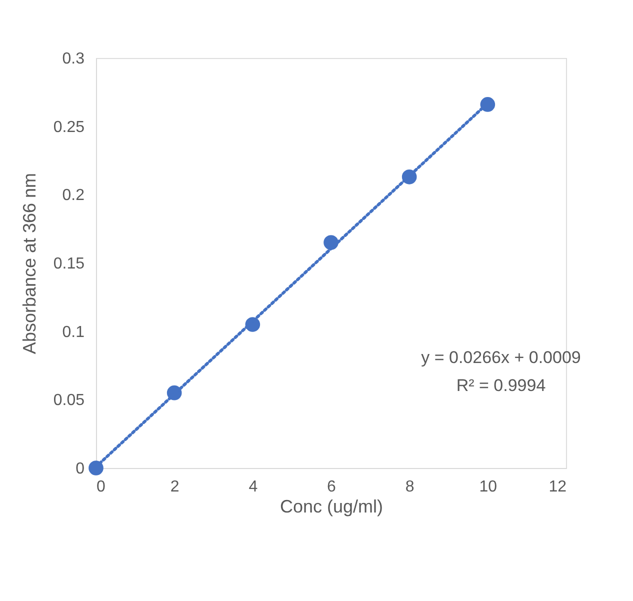 Image resolution: width=633 pixels, height=601 pixels. Describe the element at coordinates (69, 401) in the screenshot. I see `y-tick-label: 0.05` at that location.